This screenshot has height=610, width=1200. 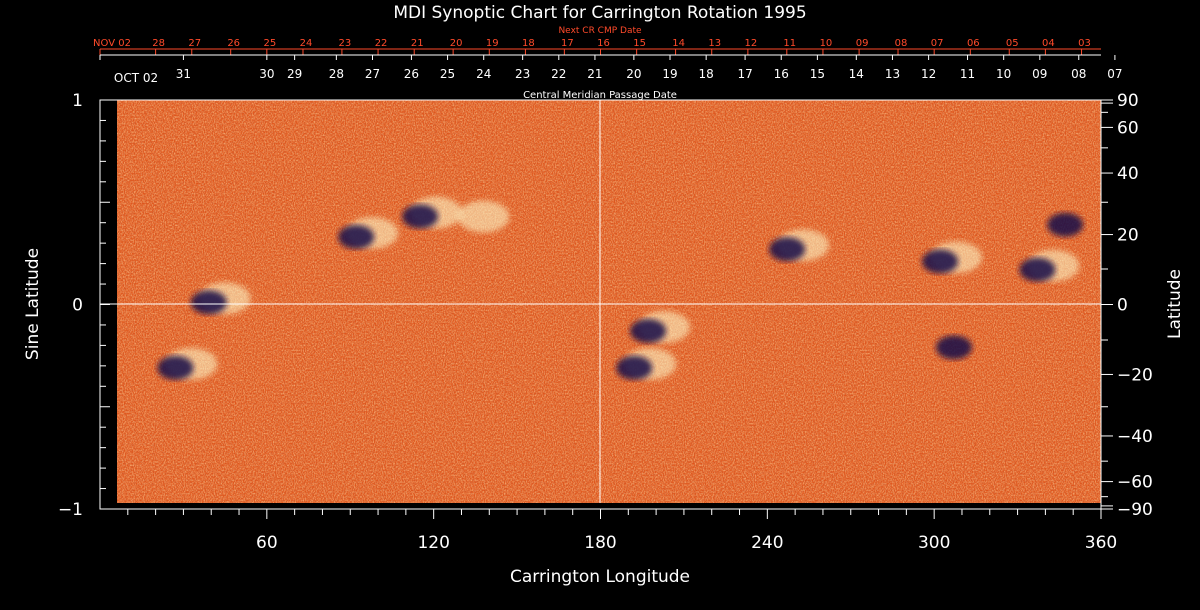 What do you see at coordinates (1128, 128) in the screenshot?
I see `y-right-tick-label: 60` at bounding box center [1128, 128].